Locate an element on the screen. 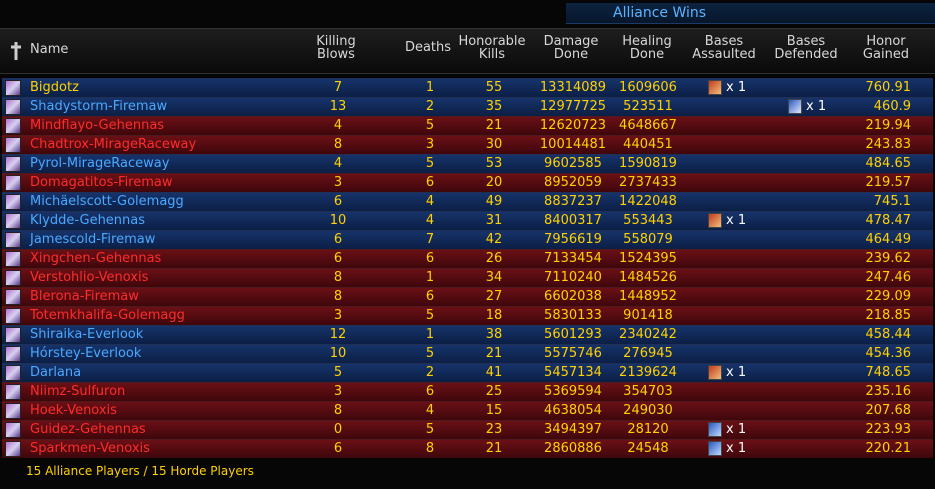 The width and height of the screenshot is (935, 489). healing: 354703 is located at coordinates (648, 391).